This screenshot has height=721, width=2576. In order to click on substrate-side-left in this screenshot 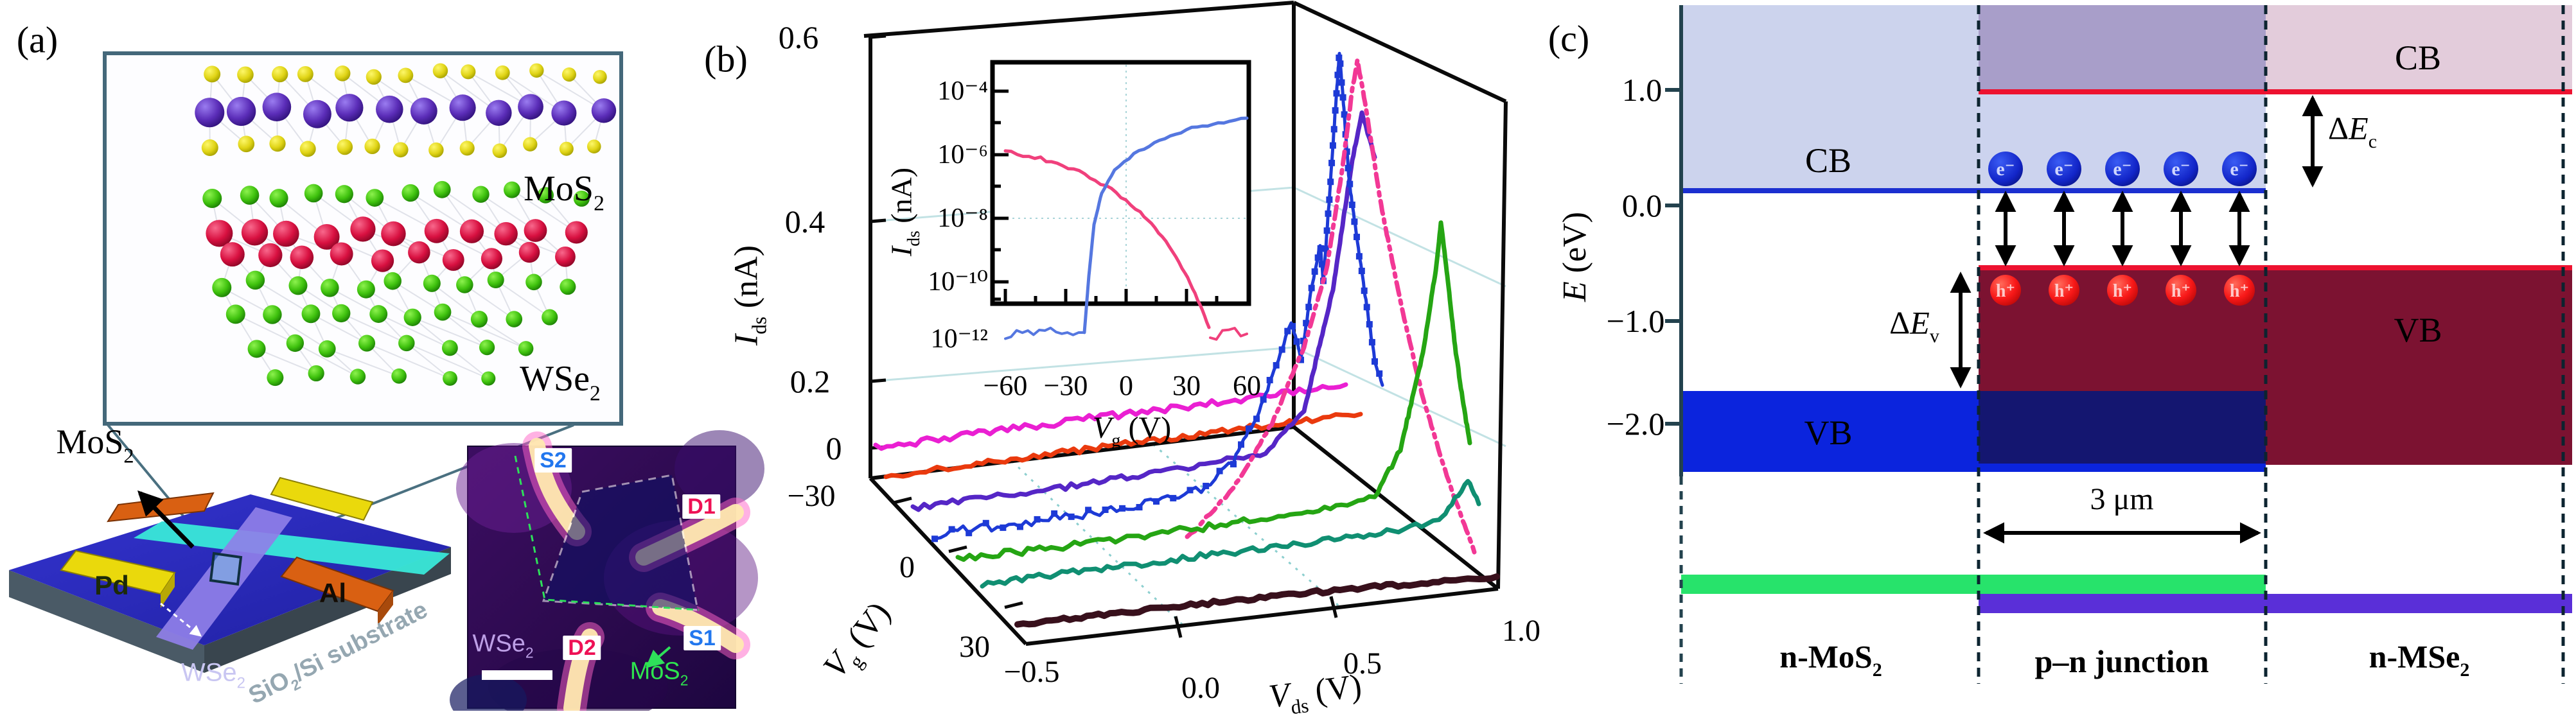, I will do `click(106, 621)`.